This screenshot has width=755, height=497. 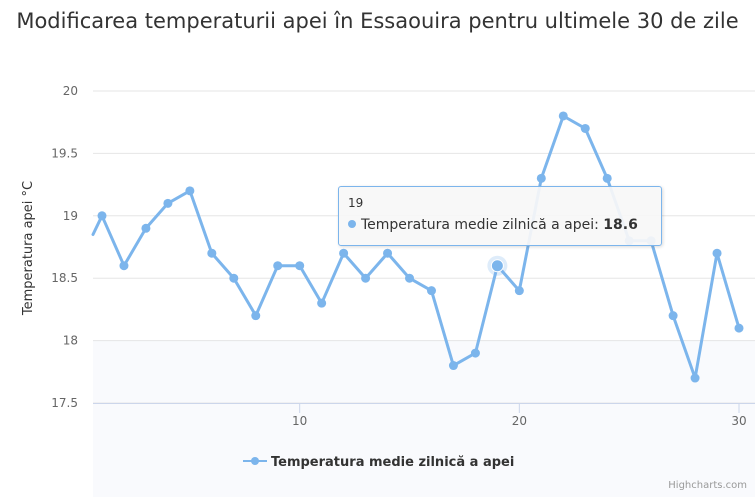 I want to click on y-tick-label: 18, so click(x=70, y=341).